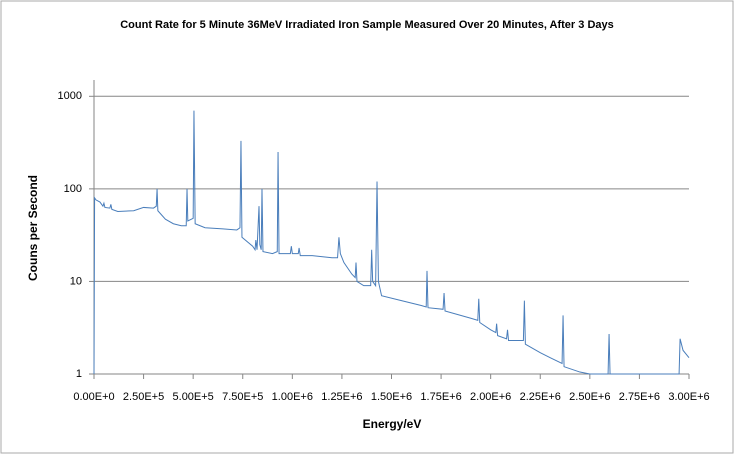 The width and height of the screenshot is (735, 460). What do you see at coordinates (73, 189) in the screenshot?
I see `y-tick-label: 100` at bounding box center [73, 189].